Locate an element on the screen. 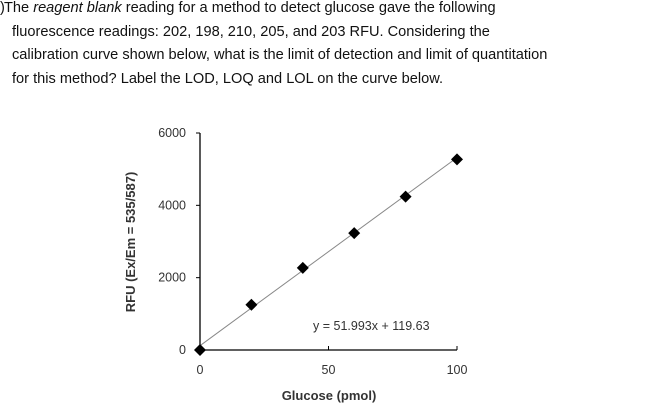 The height and width of the screenshot is (407, 654). y-tick-label: 6000 is located at coordinates (172, 133).